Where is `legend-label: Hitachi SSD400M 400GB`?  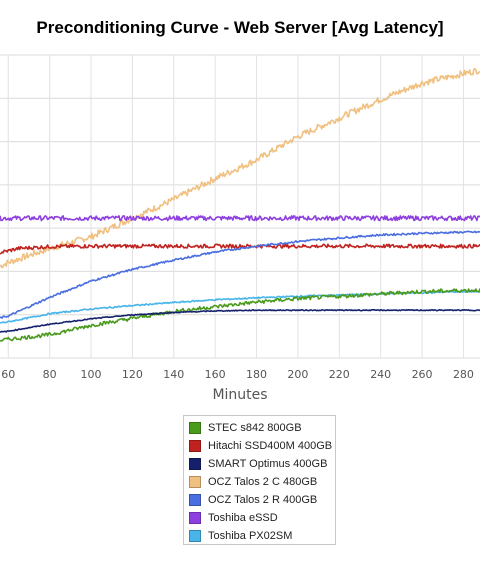 legend-label: Hitachi SSD400M 400GB is located at coordinates (270, 446).